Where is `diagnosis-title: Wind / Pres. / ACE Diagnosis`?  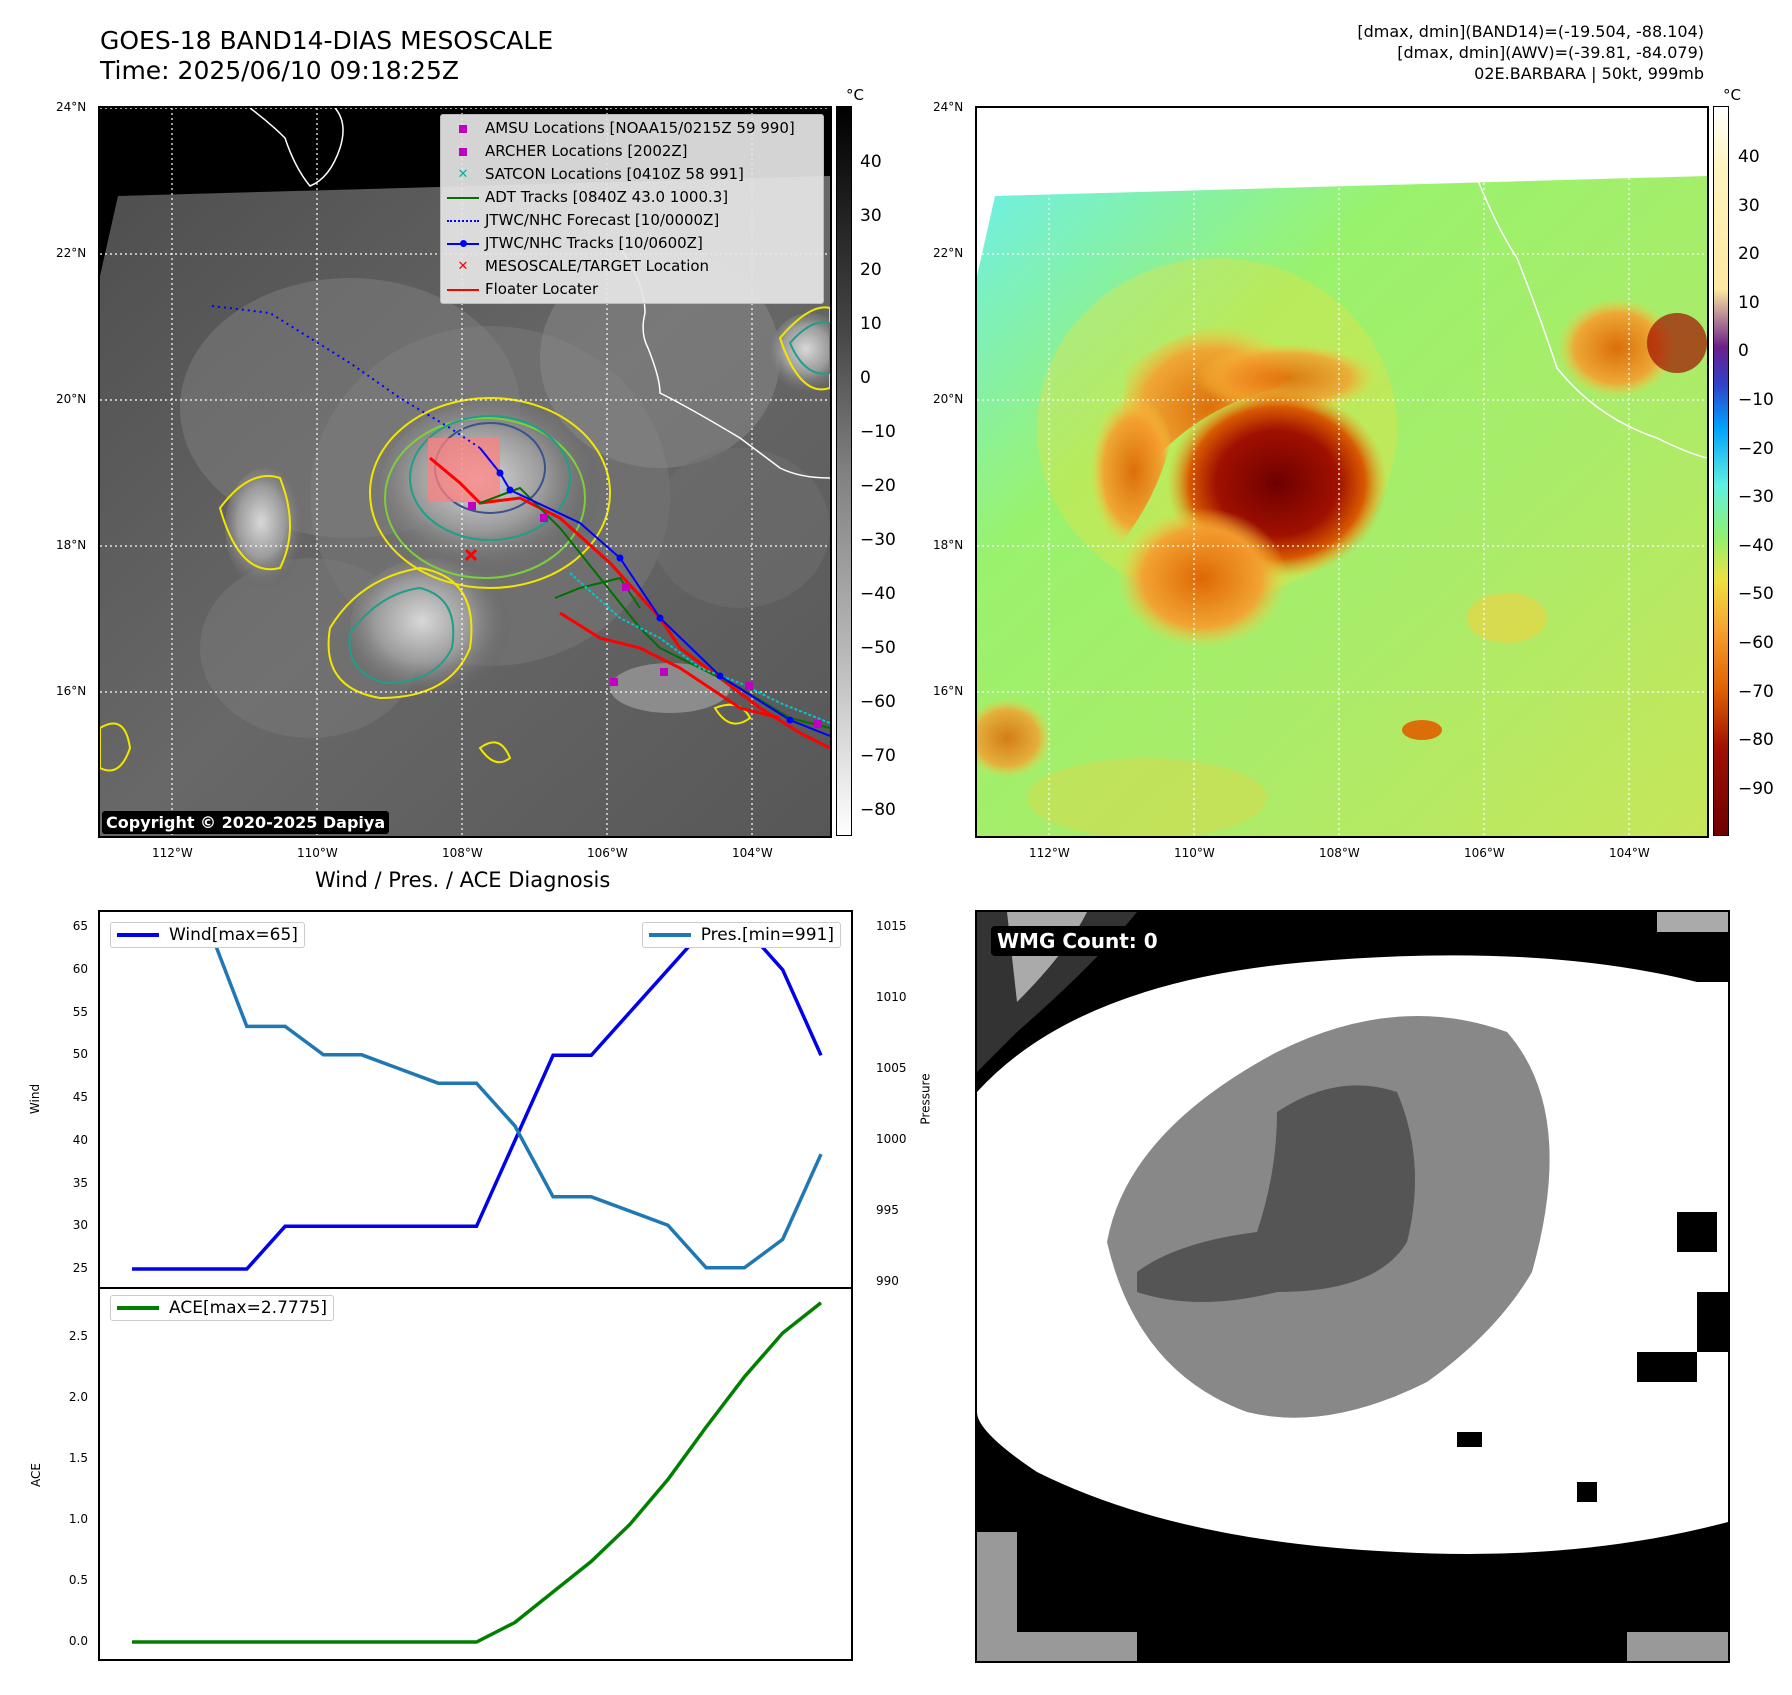 diagnosis-title: Wind / Pres. / ACE Diagnosis is located at coordinates (463, 880).